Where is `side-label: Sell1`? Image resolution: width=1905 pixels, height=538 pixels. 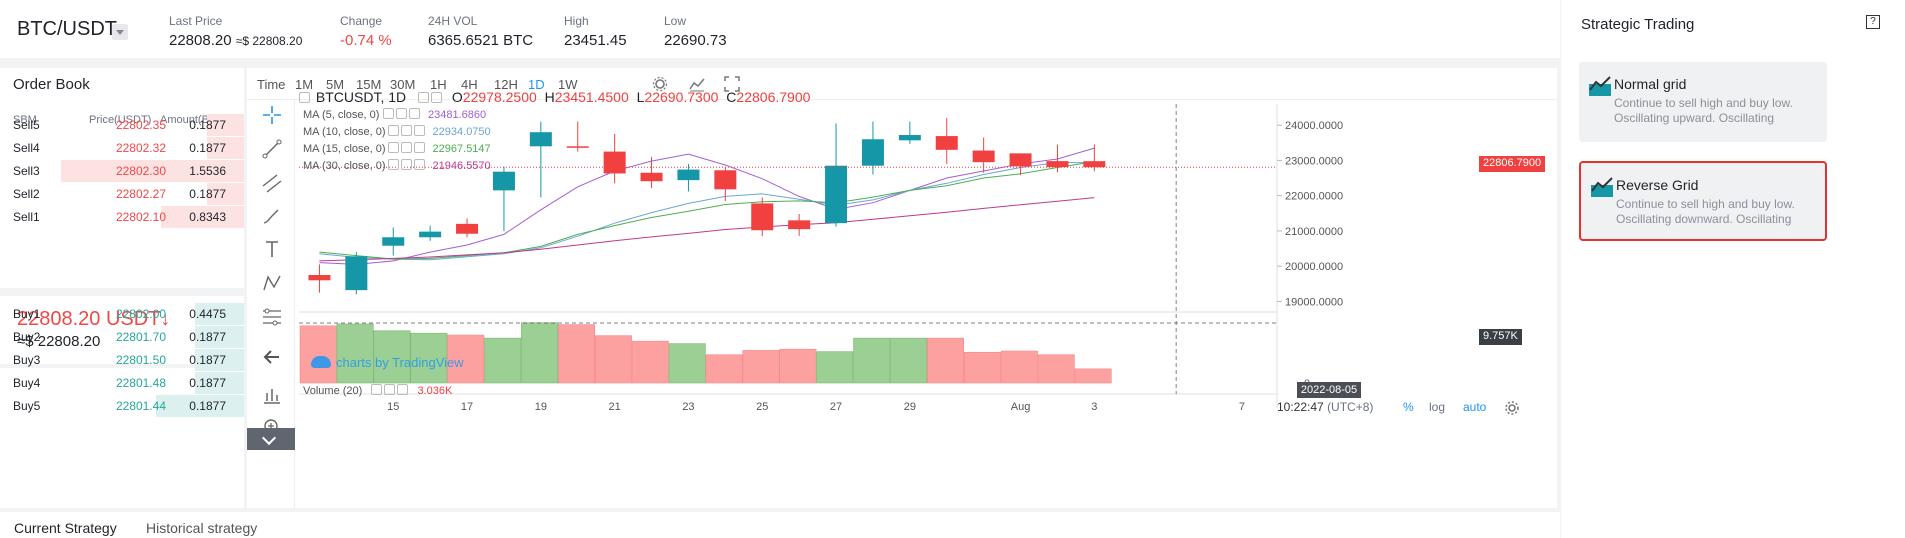 side-label: Sell1 is located at coordinates (26, 217).